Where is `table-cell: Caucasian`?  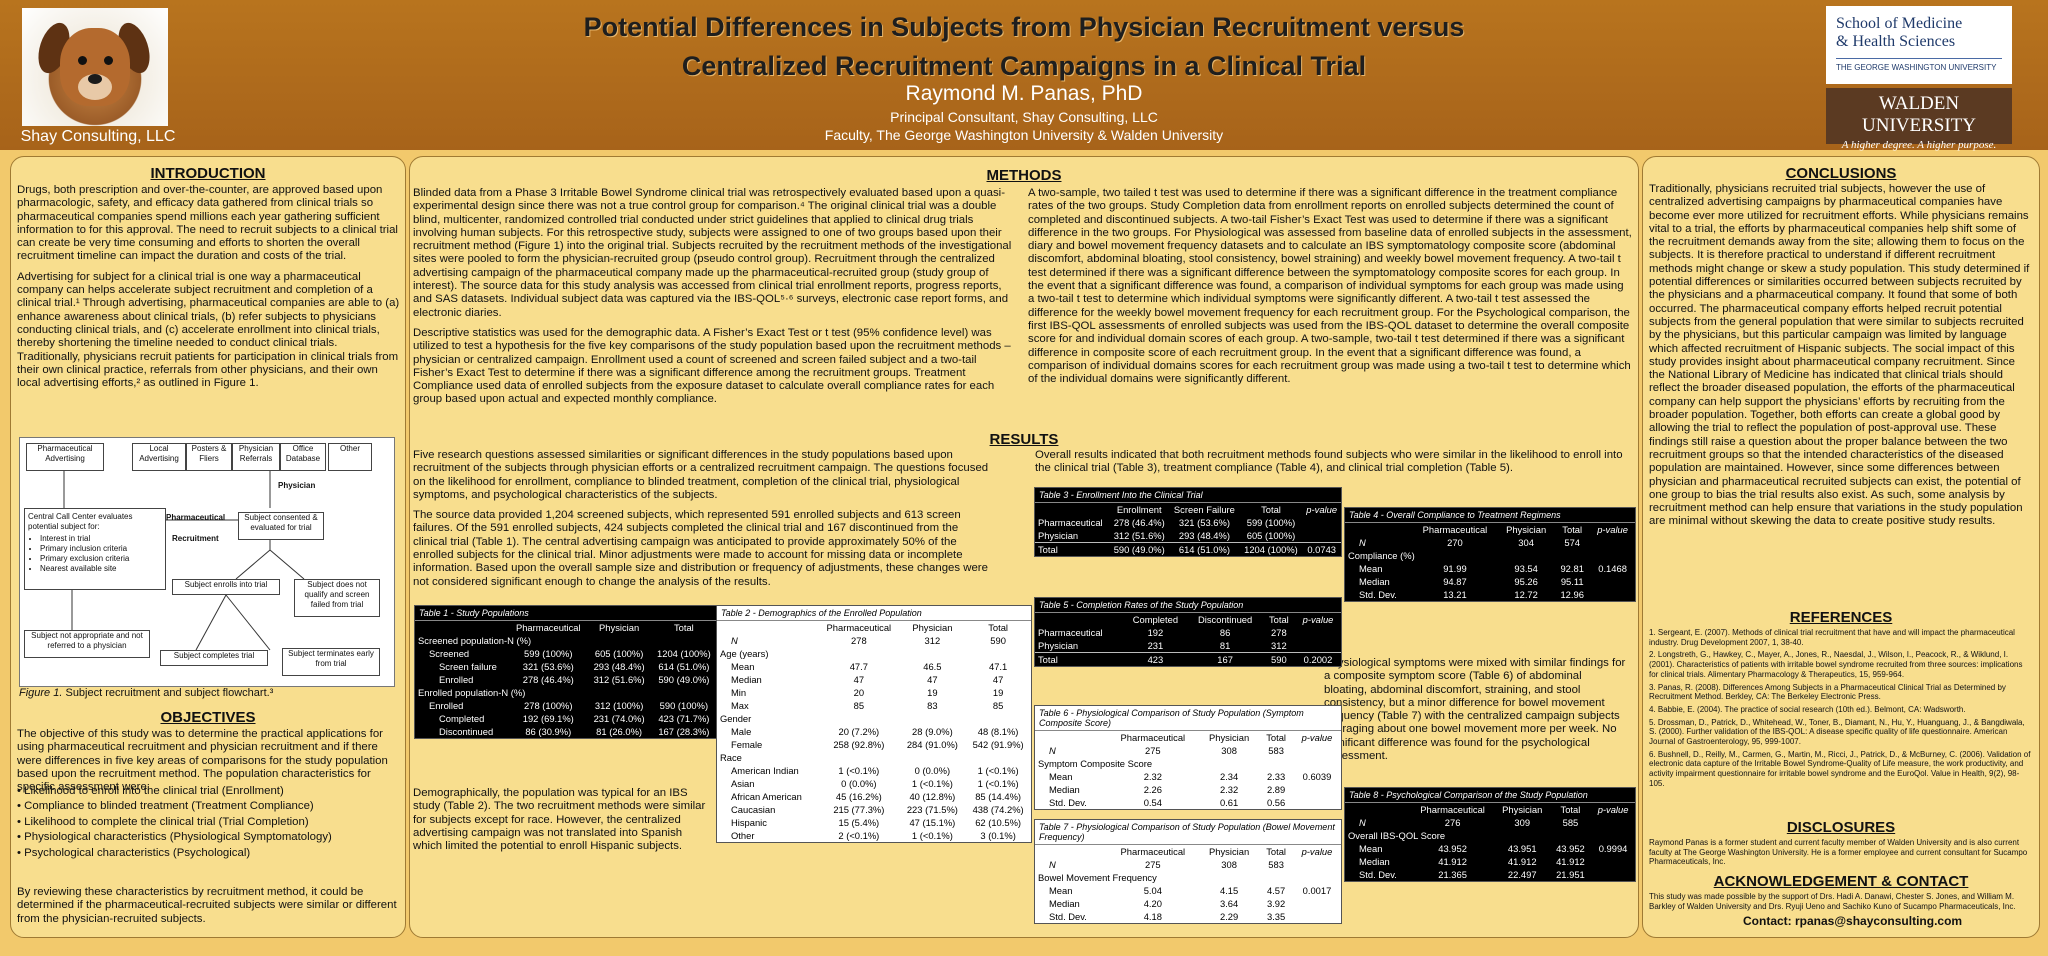 table-cell: Caucasian is located at coordinates (753, 809).